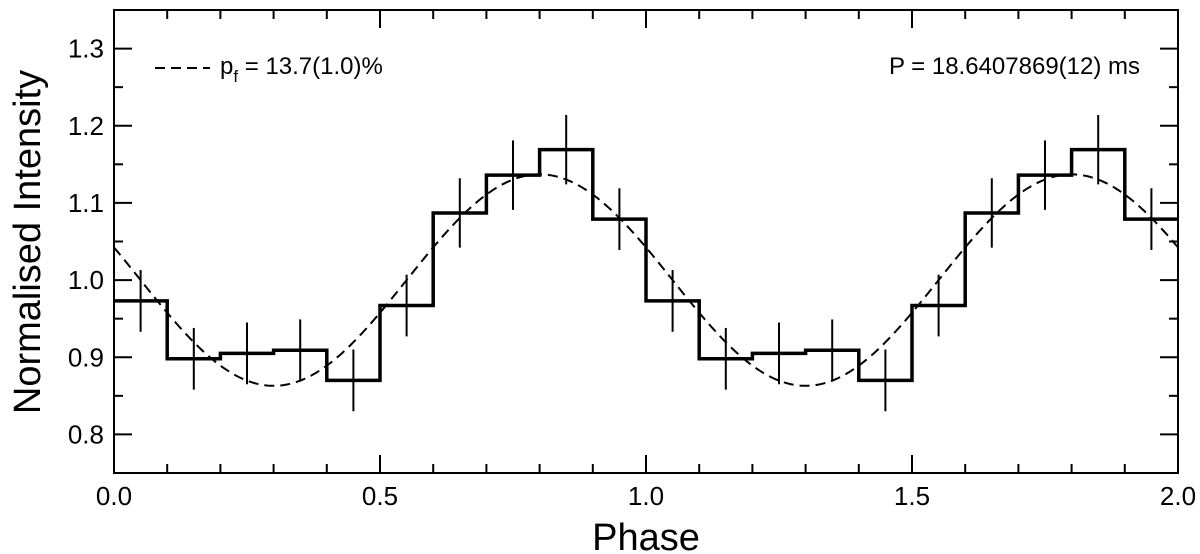 The height and width of the screenshot is (554, 1200). What do you see at coordinates (28, 242) in the screenshot?
I see `y-axis-title: Normalised Intensity` at bounding box center [28, 242].